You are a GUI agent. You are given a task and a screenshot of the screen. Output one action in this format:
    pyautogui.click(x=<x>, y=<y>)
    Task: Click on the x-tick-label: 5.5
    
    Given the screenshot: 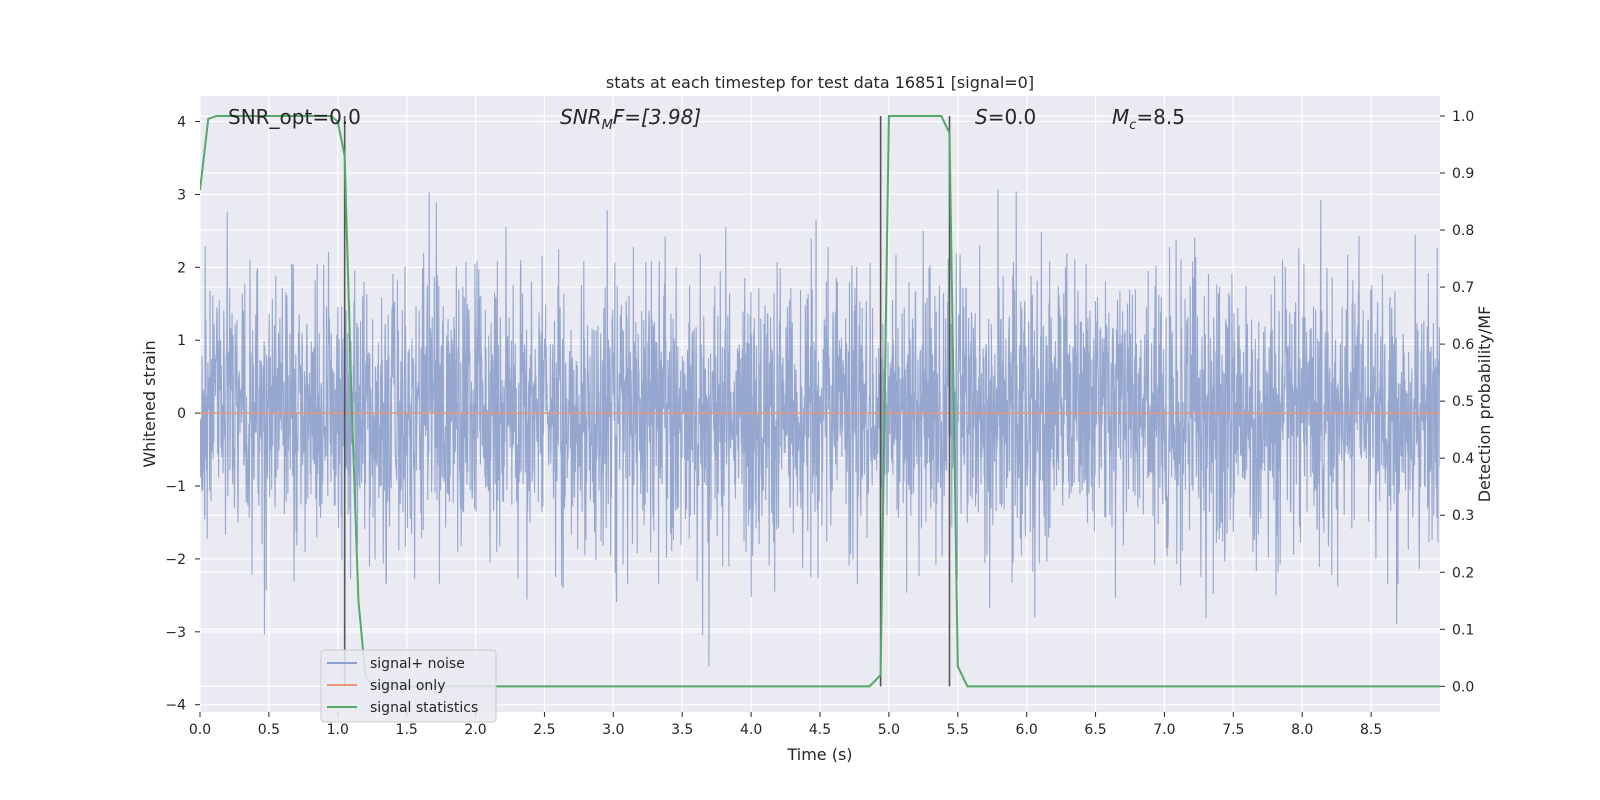 What is the action you would take?
    pyautogui.click(x=958, y=730)
    